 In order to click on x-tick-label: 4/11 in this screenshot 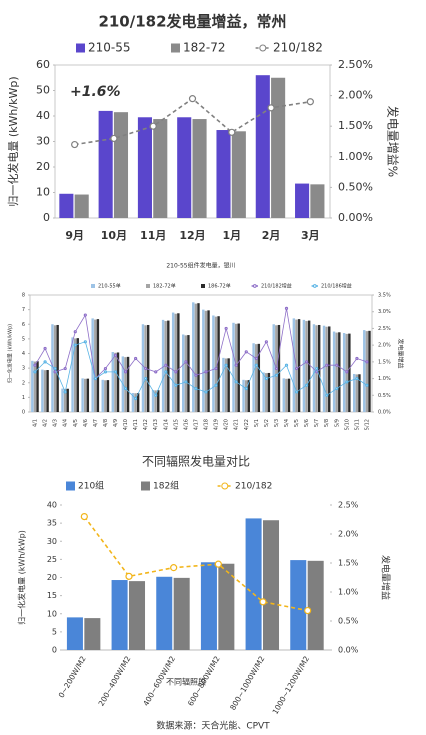, I will do `click(136, 424)`.